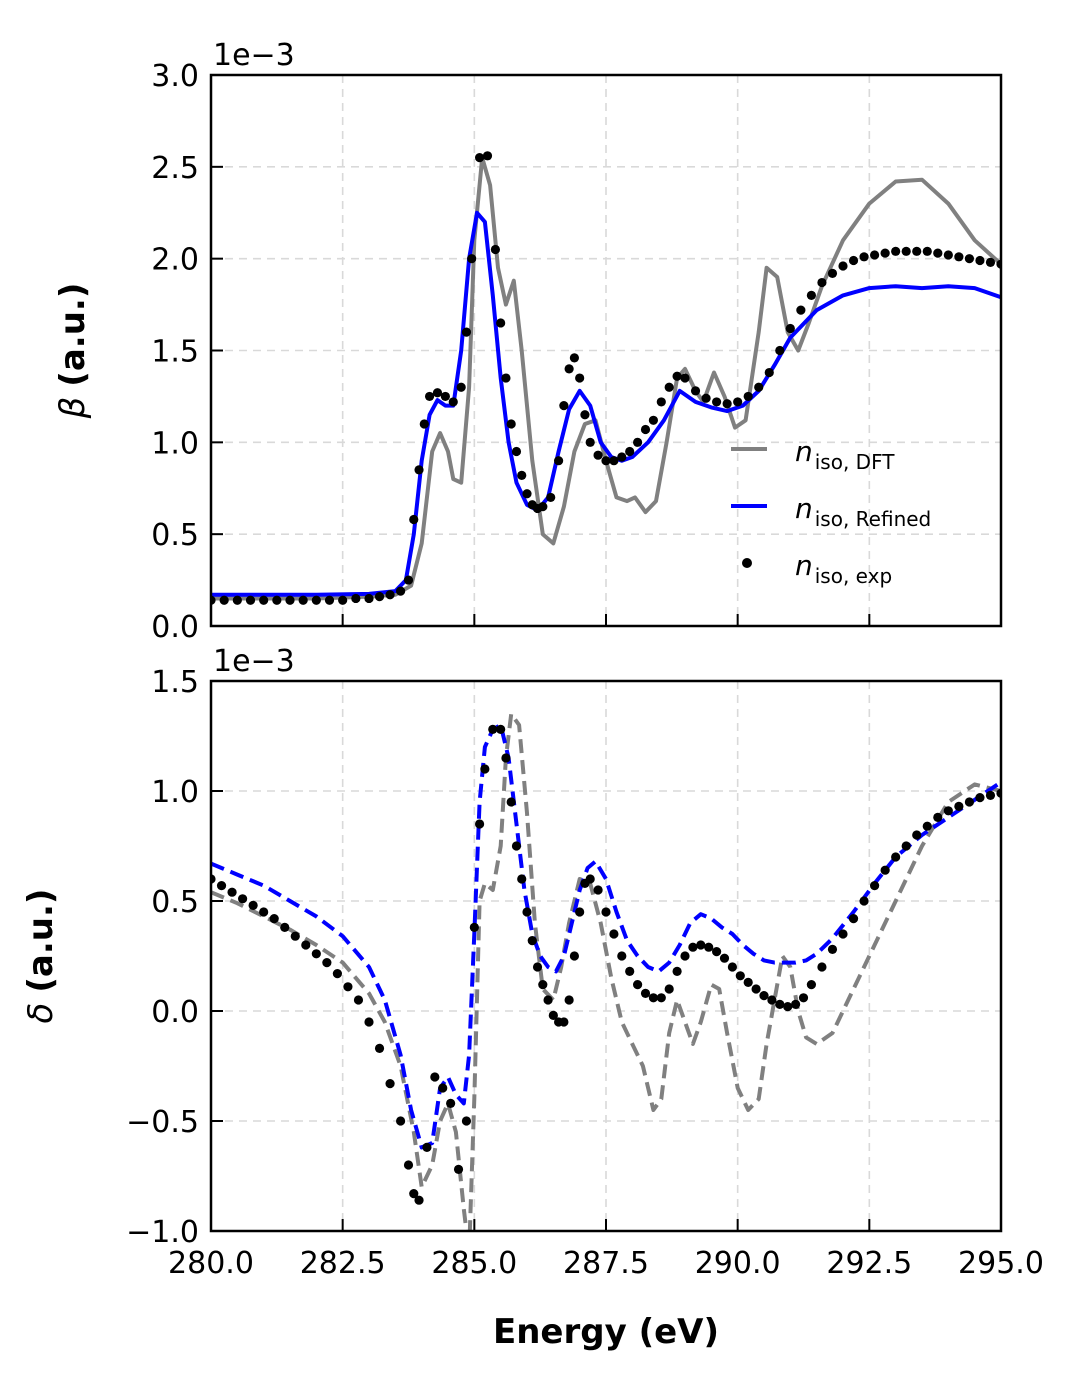 The width and height of the screenshot is (1091, 1382). Describe the element at coordinates (606, 1263) in the screenshot. I see `x-tick-label: 287.5` at that location.